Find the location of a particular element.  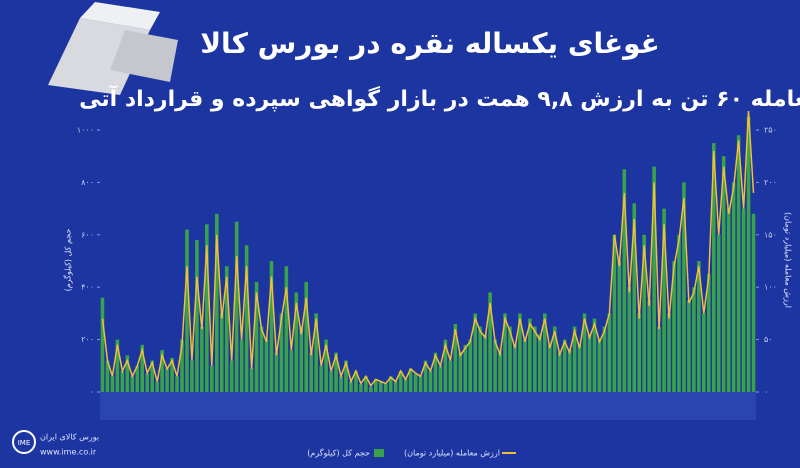

y-tick-label: ۸۰۰ is located at coordinates (87, 182).